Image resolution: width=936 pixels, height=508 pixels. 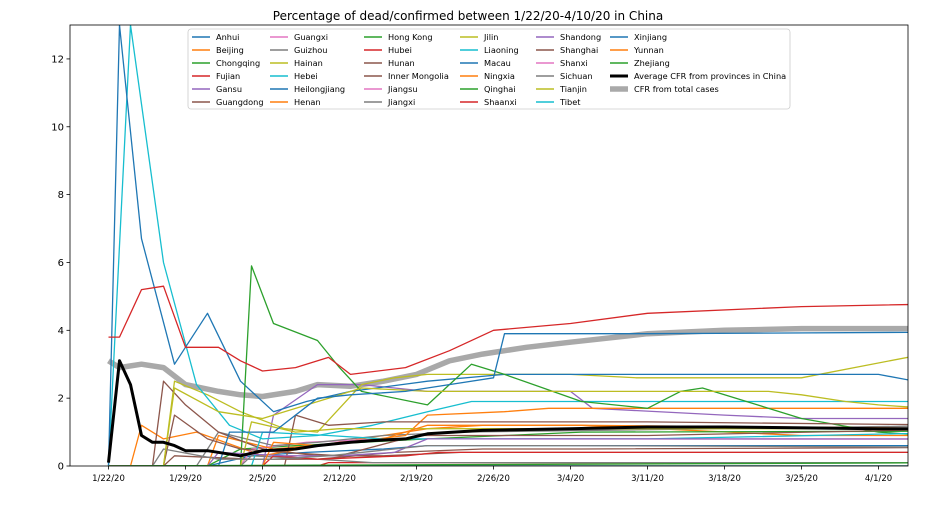 What do you see at coordinates (497, 63) in the screenshot?
I see `legend-label: Macau` at bounding box center [497, 63].